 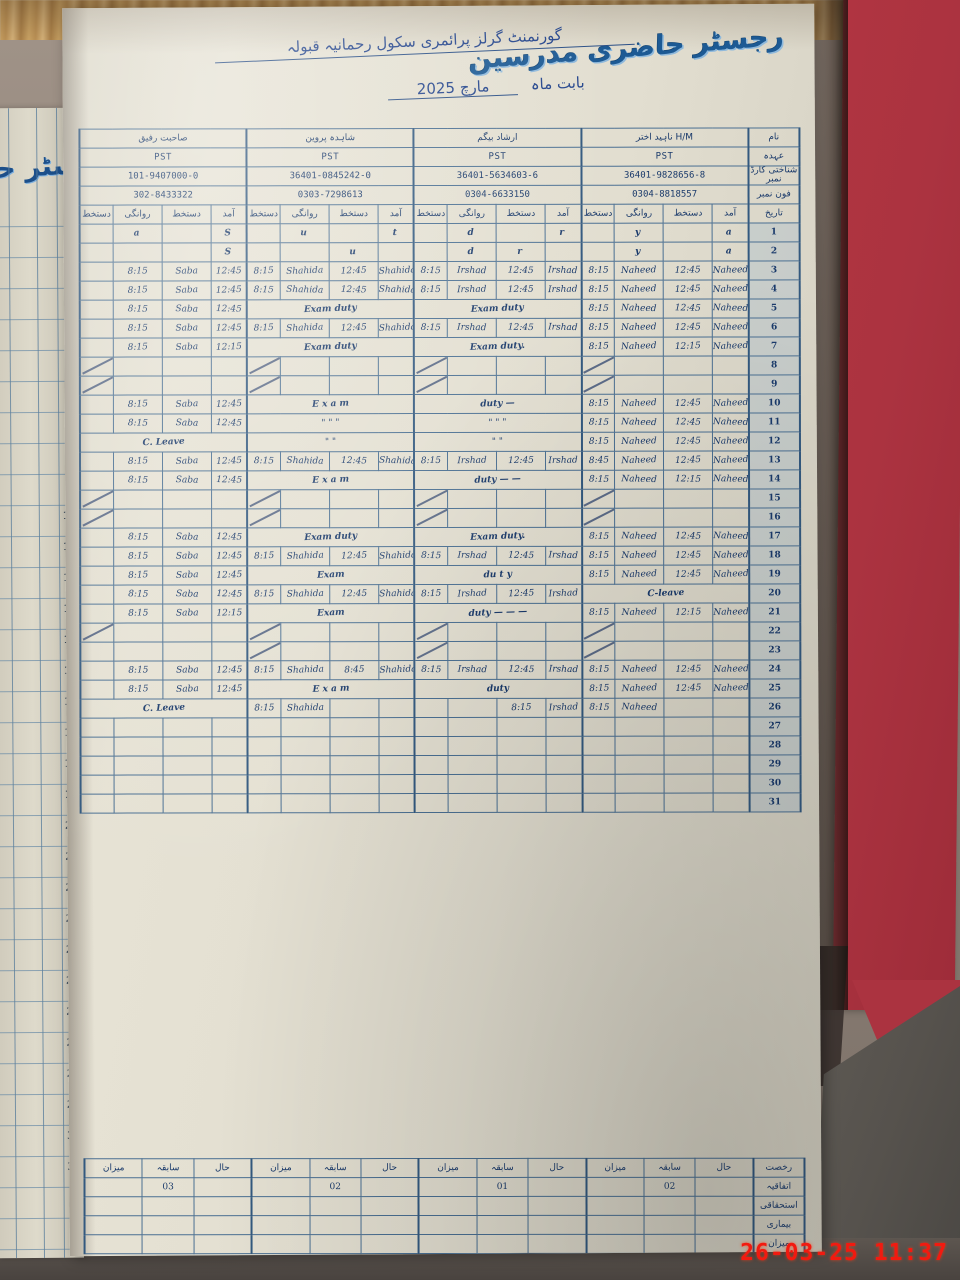 I want to click on cell-arrival: 12:15, so click(x=229, y=613).